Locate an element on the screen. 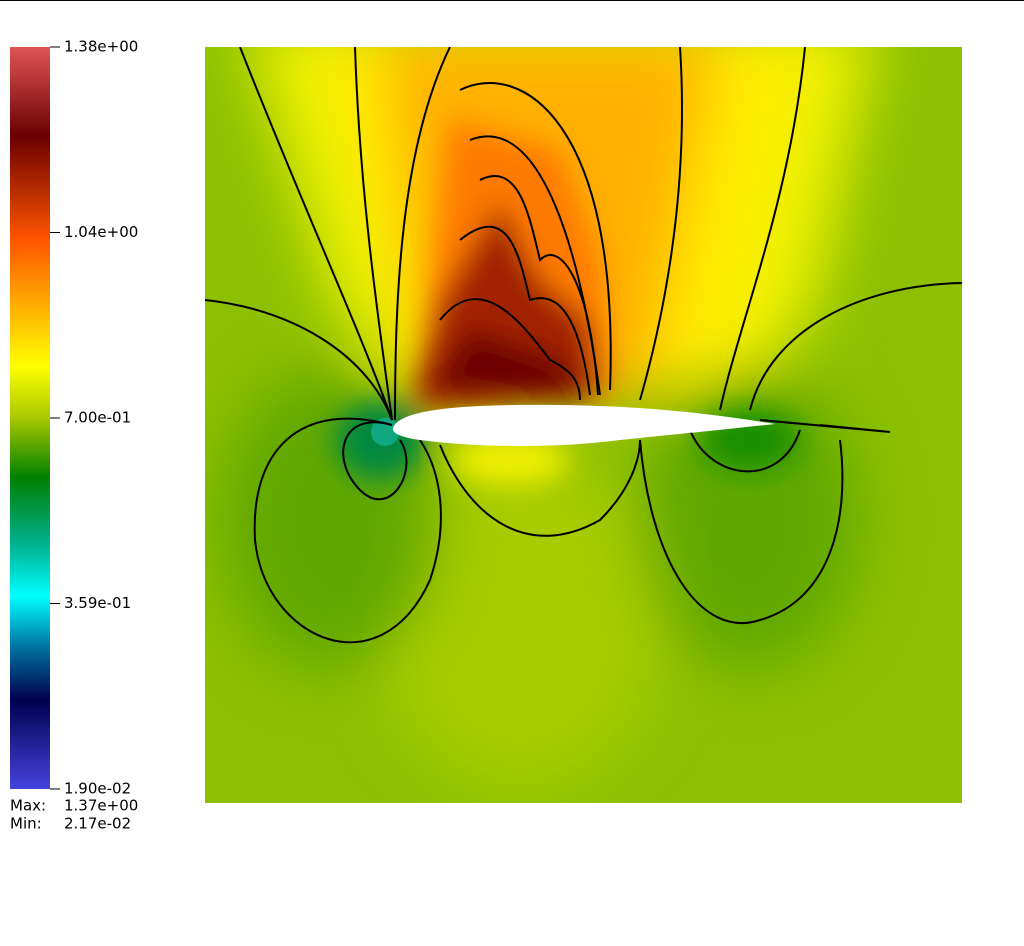 This screenshot has width=1024, height=946. colorbar-tick-label: 1.04e+00 is located at coordinates (101, 232).